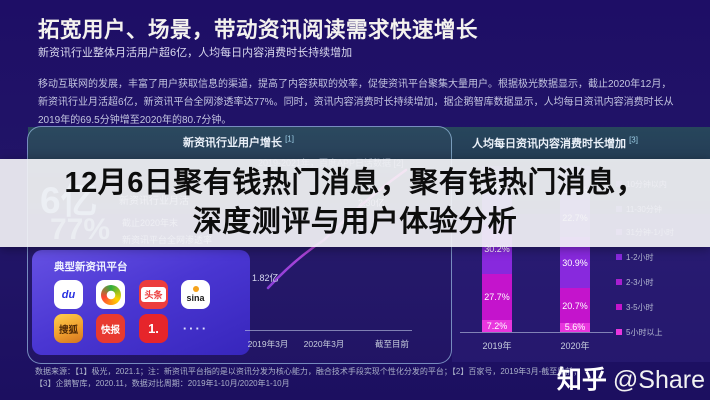 The width and height of the screenshot is (710, 400). I want to click on platform-card: 典型新资讯平台 du 头条 sina 搜狐 快报 1. ····, so click(141, 302).